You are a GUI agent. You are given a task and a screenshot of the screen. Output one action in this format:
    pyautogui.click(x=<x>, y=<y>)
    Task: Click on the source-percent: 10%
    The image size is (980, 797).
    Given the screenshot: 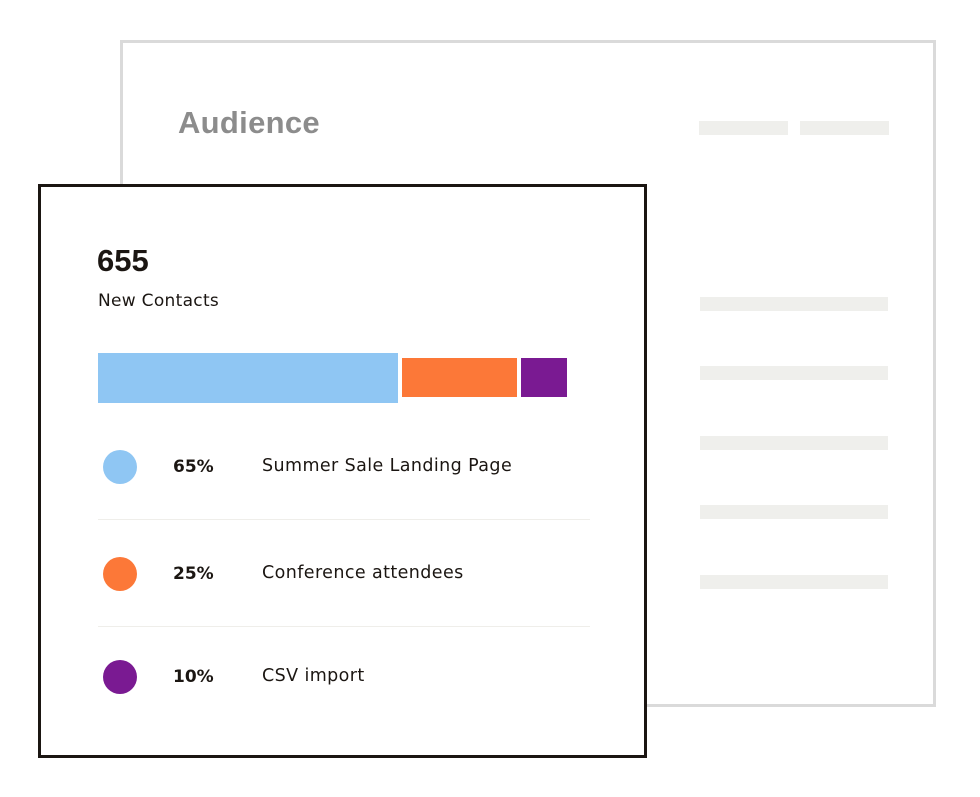 What is the action you would take?
    pyautogui.click(x=193, y=677)
    